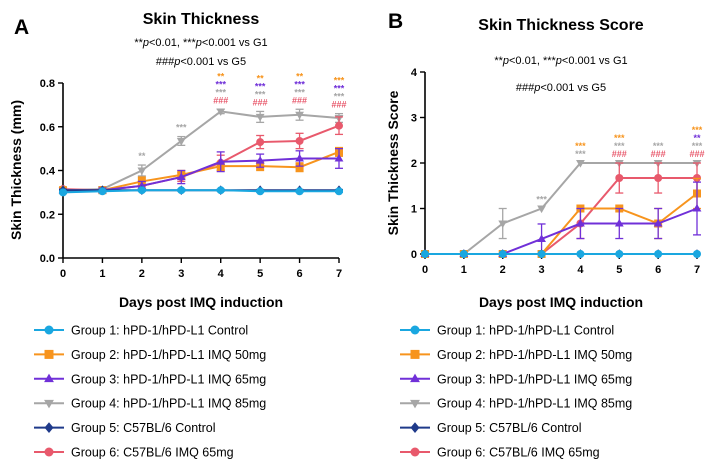  I want to click on y-tick-label: 4, so click(414, 73).